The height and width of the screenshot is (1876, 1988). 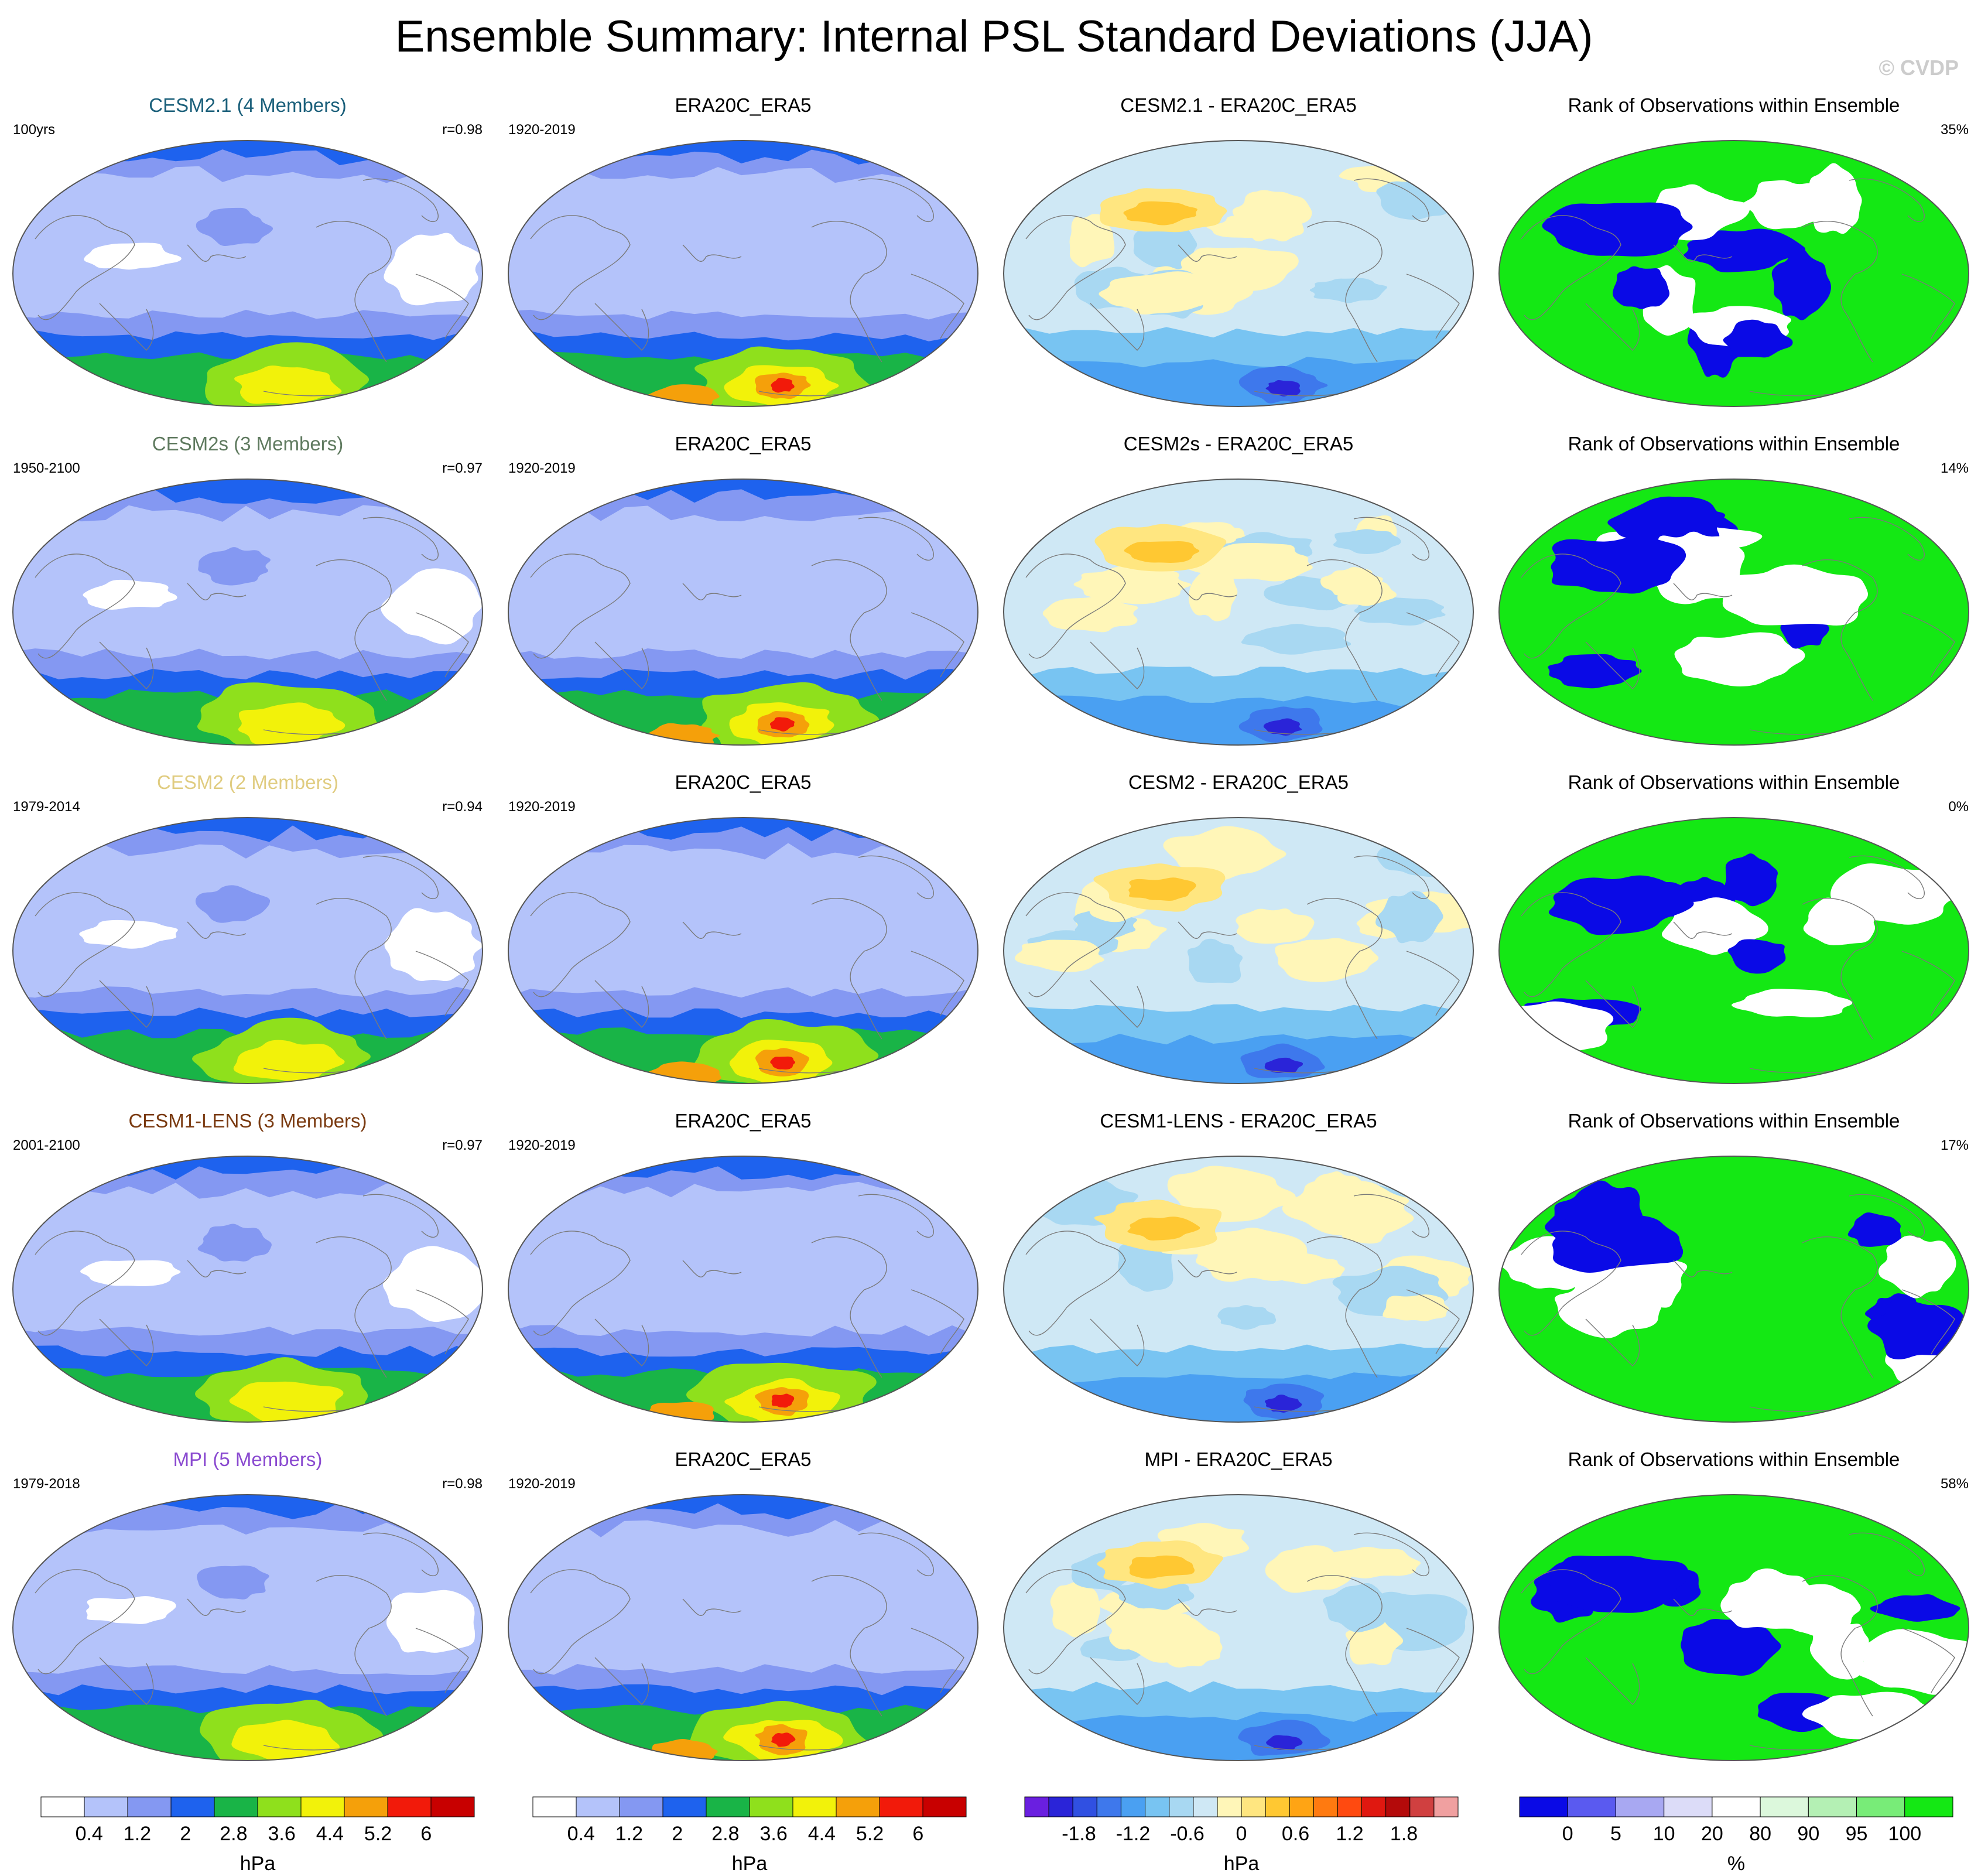 What do you see at coordinates (743, 1289) in the screenshot?
I see `obs-map` at bounding box center [743, 1289].